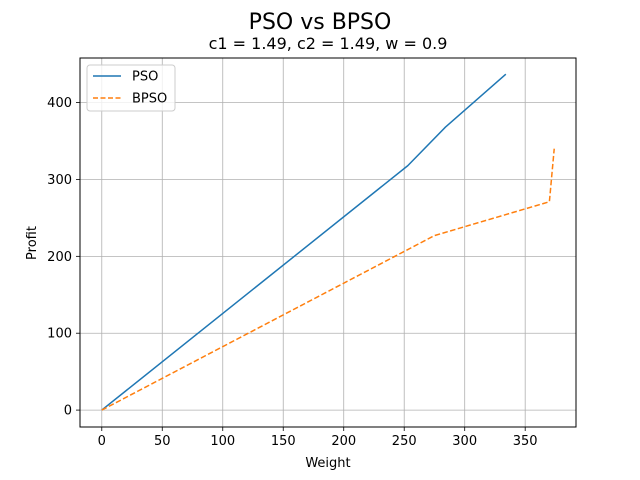  What do you see at coordinates (327, 463) in the screenshot?
I see `x-axis-label: Weight` at bounding box center [327, 463].